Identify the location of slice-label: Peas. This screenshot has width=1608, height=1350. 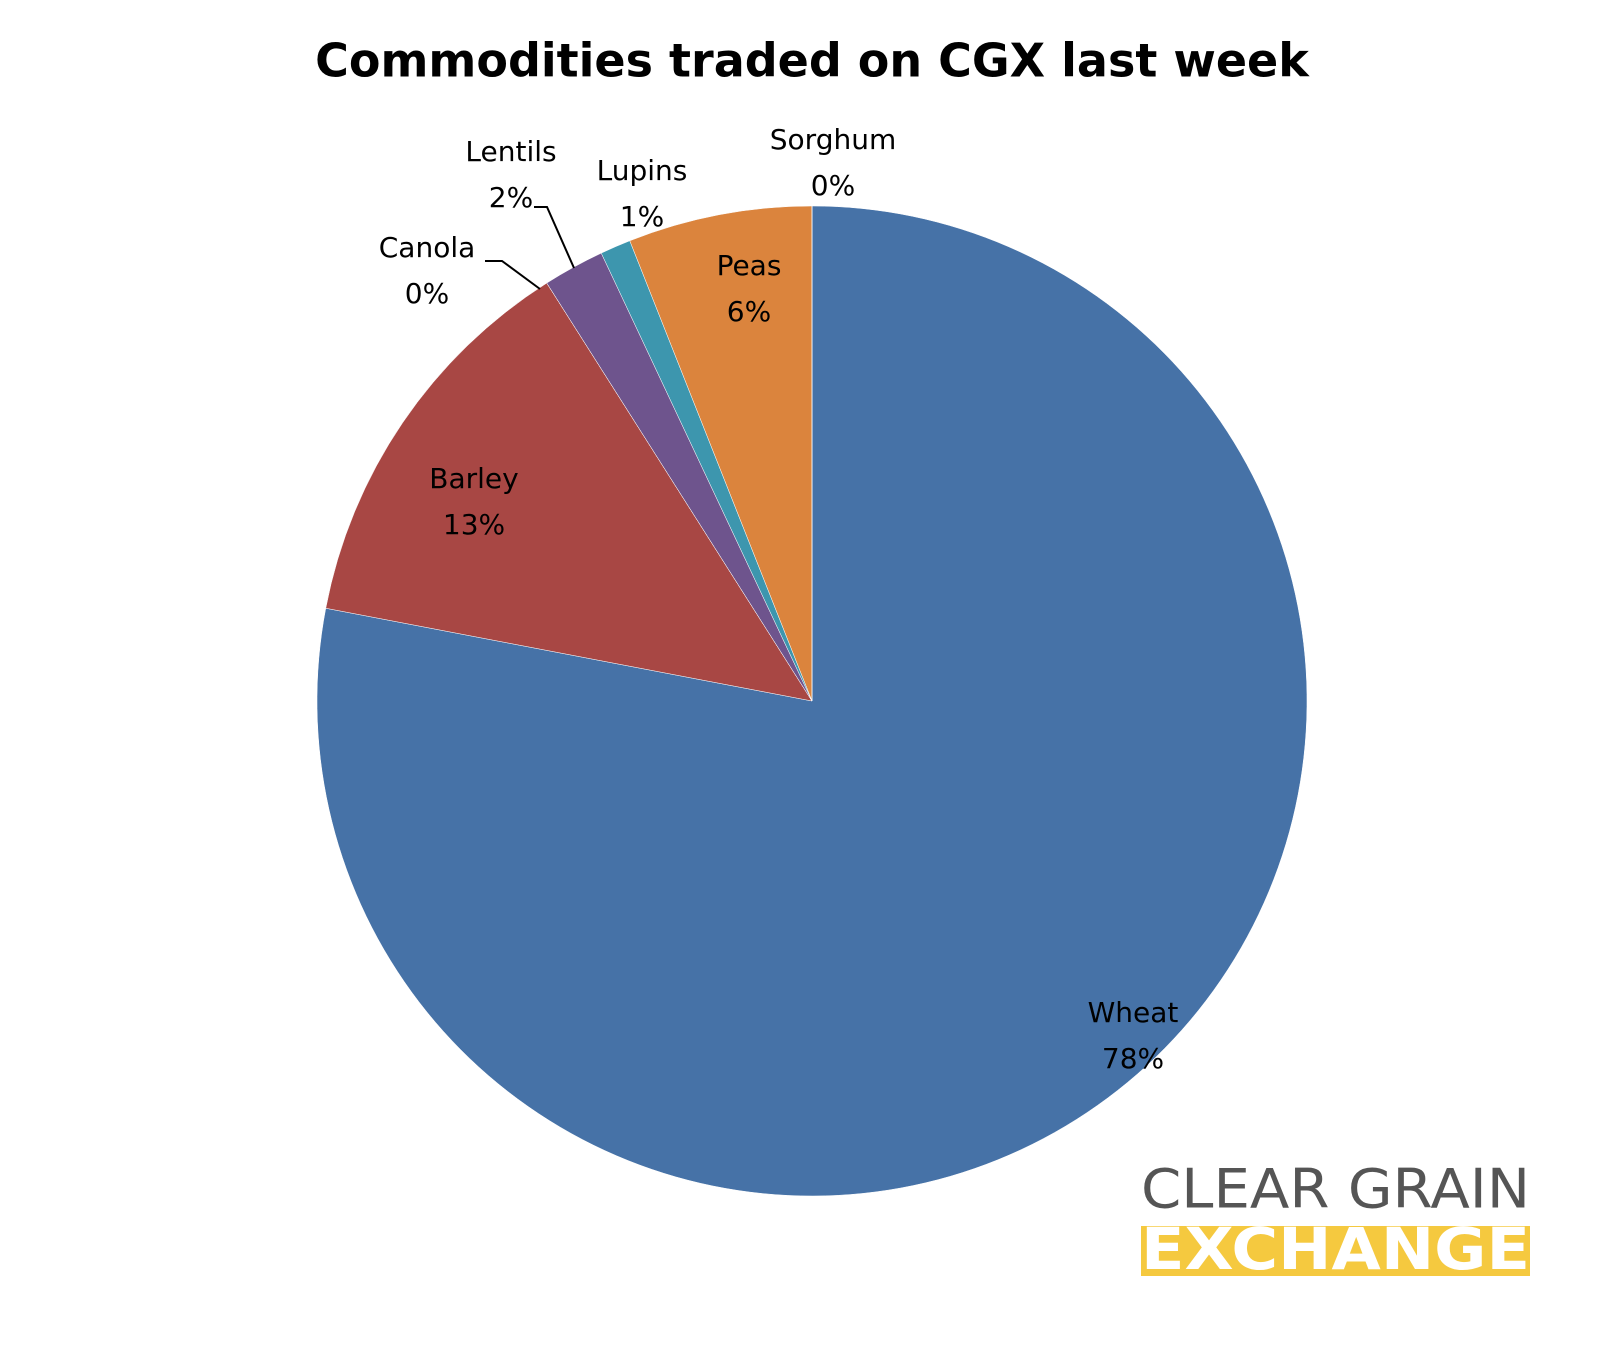
(749, 265).